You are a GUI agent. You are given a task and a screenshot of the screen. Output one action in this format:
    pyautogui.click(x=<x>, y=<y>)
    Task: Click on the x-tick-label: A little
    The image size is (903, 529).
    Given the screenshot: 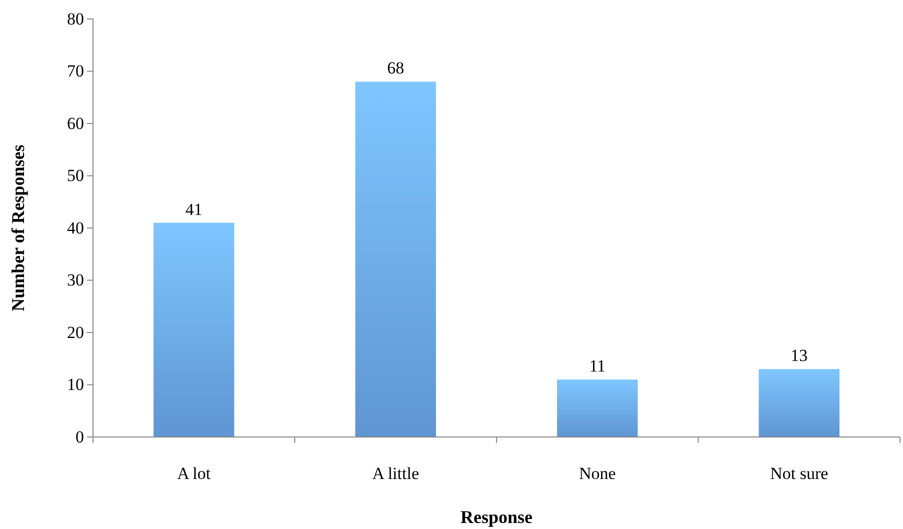 What is the action you would take?
    pyautogui.click(x=395, y=473)
    